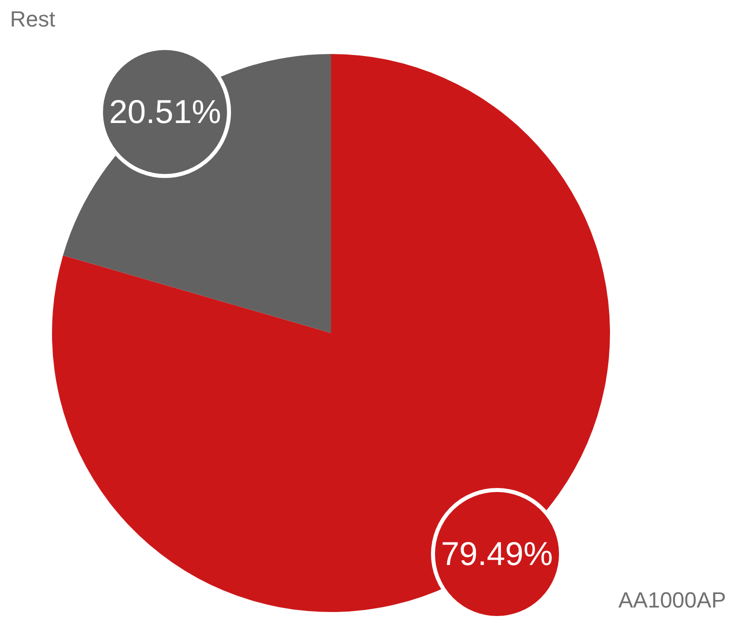 The image size is (730, 619). I want to click on data-label: 79.49%, so click(496, 553).